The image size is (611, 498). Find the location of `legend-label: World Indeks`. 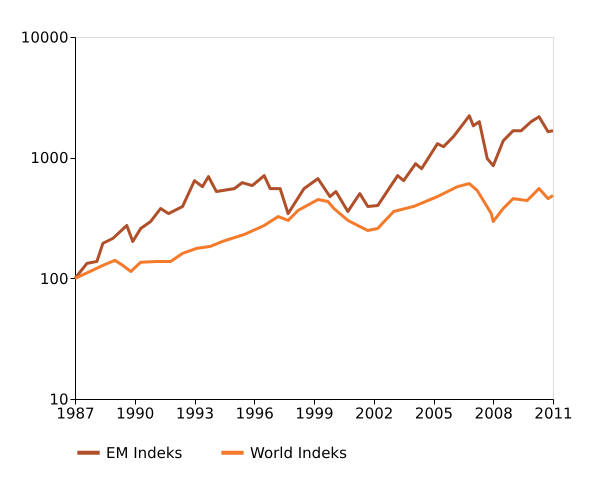

legend-label: World Indeks is located at coordinates (299, 453).